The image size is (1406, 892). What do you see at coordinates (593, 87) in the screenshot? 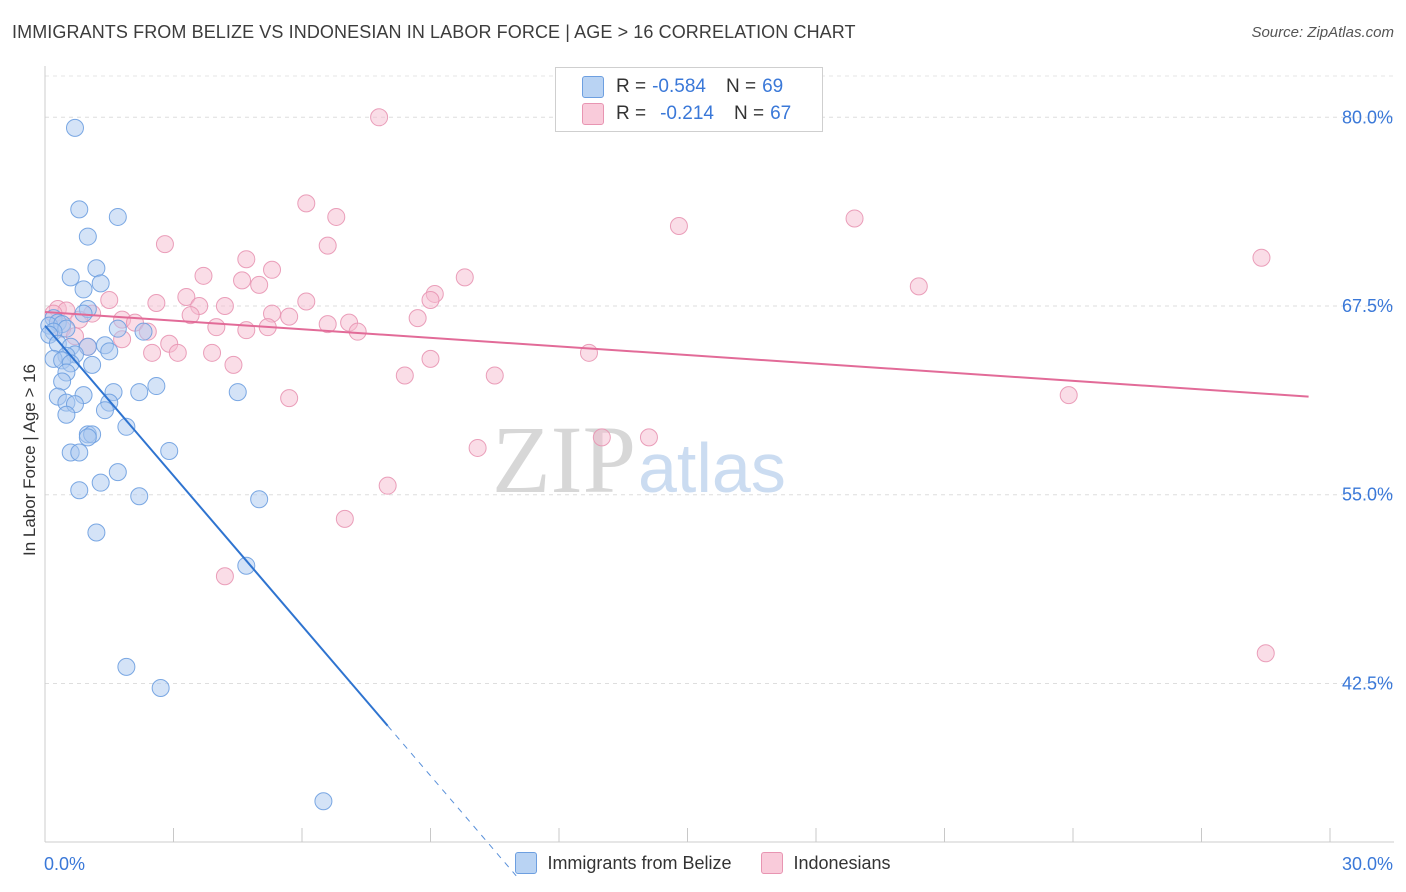
I see `legend-swatch-belize` at bounding box center [593, 87].